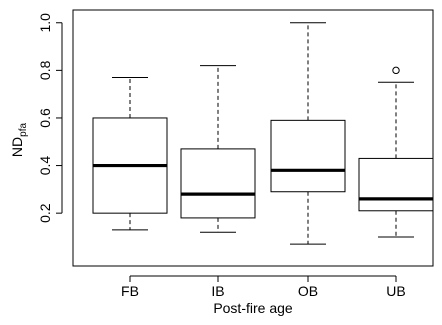 This screenshot has width=442, height=325. I want to click on y-axis-label-main: ND, so click(17, 147).